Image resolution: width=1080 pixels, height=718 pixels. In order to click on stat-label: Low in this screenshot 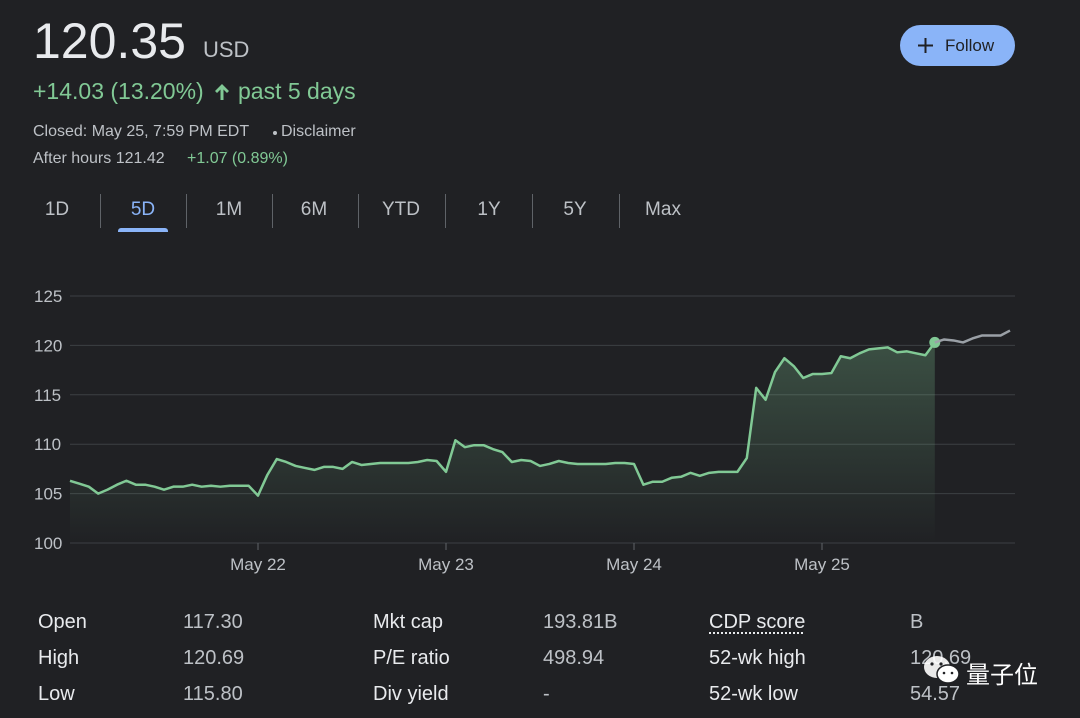, I will do `click(56, 694)`.